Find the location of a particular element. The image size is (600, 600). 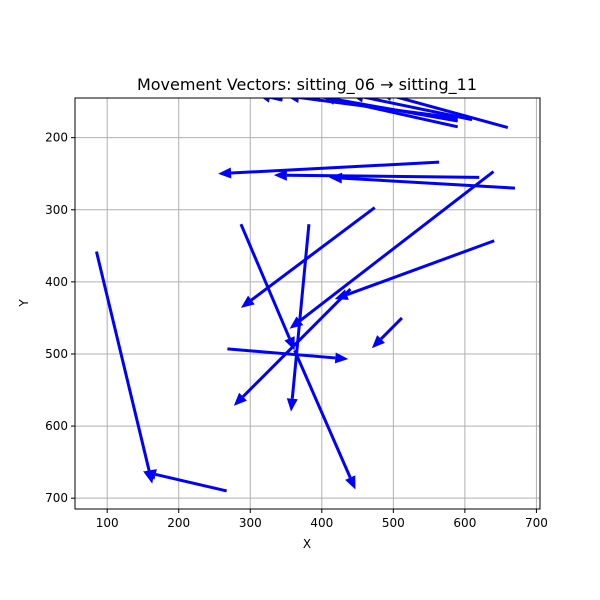

x-tick-label: 600 is located at coordinates (464, 523).